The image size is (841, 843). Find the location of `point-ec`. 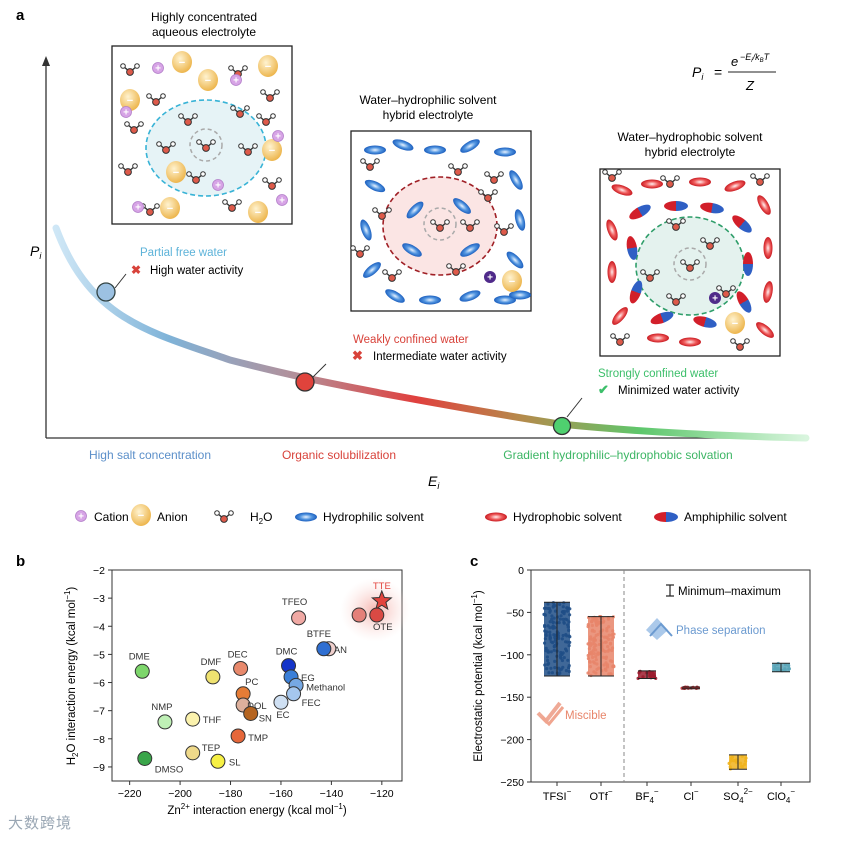

point-ec is located at coordinates (281, 702).